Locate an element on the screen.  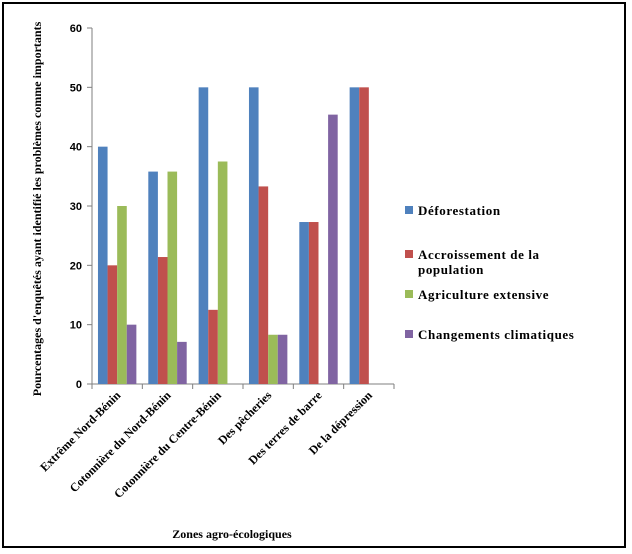
x-tick-label: Cotonnière du Centre-Bénin is located at coordinates (167, 444).